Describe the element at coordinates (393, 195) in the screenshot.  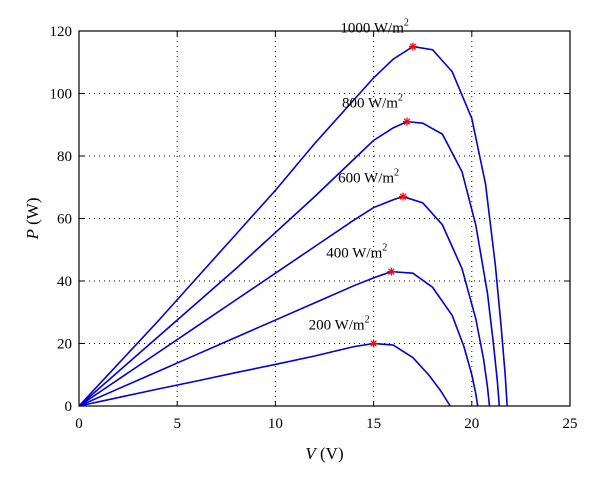
I see `mpp-markers` at that location.